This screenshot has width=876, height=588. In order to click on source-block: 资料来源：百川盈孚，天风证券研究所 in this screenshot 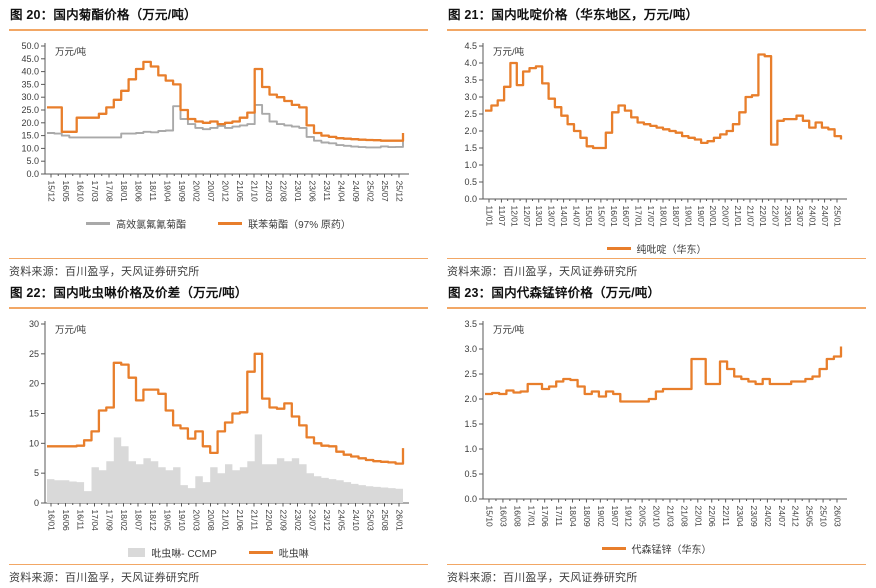, I will do `click(218, 576)`.